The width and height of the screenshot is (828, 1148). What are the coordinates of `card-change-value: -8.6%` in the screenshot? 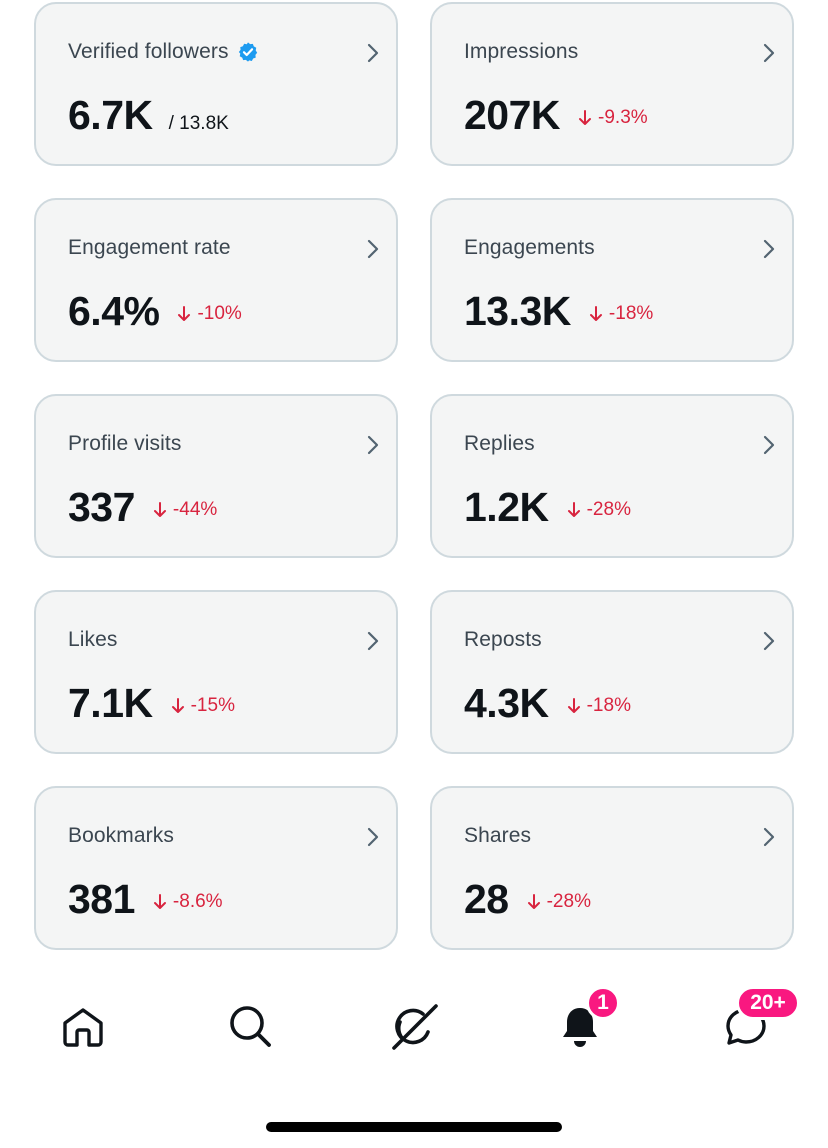 It's located at (197, 901).